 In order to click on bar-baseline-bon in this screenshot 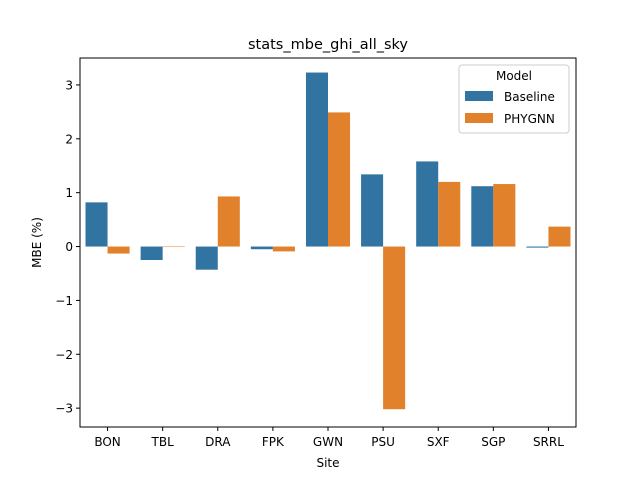, I will do `click(96, 224)`.